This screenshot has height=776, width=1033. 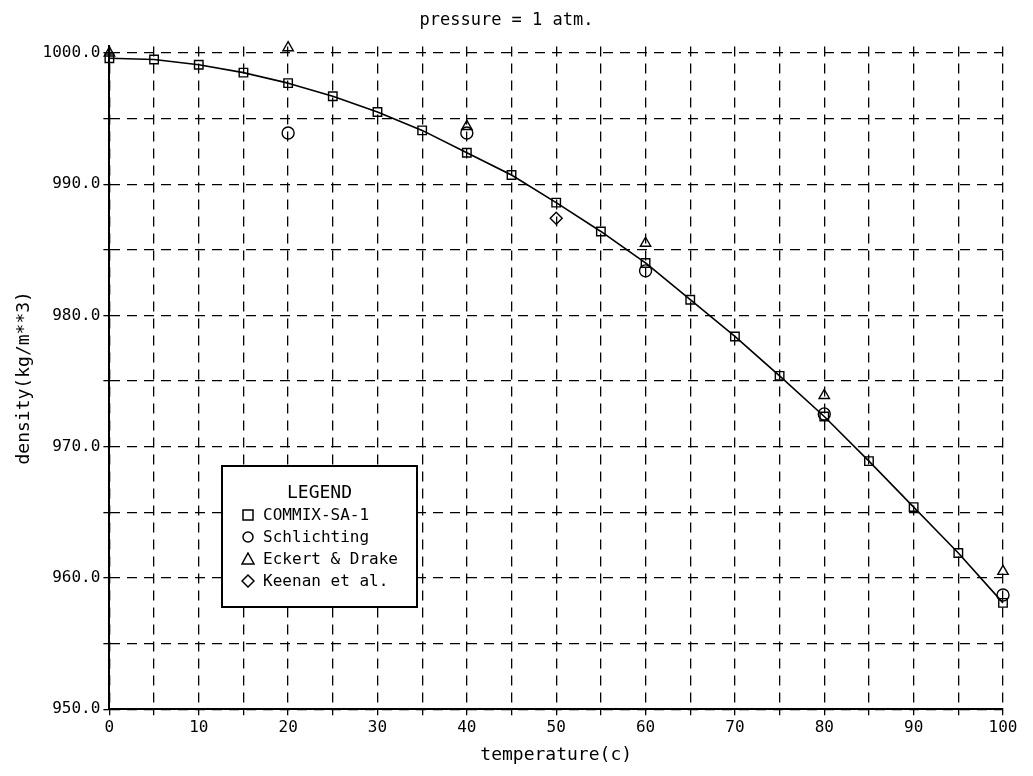 What do you see at coordinates (76, 314) in the screenshot?
I see `y-tick-label: 980.0` at bounding box center [76, 314].